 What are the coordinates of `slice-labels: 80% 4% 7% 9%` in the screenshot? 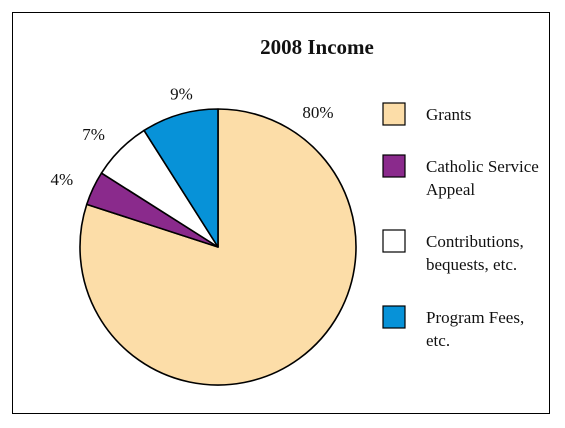 It's located at (192, 136).